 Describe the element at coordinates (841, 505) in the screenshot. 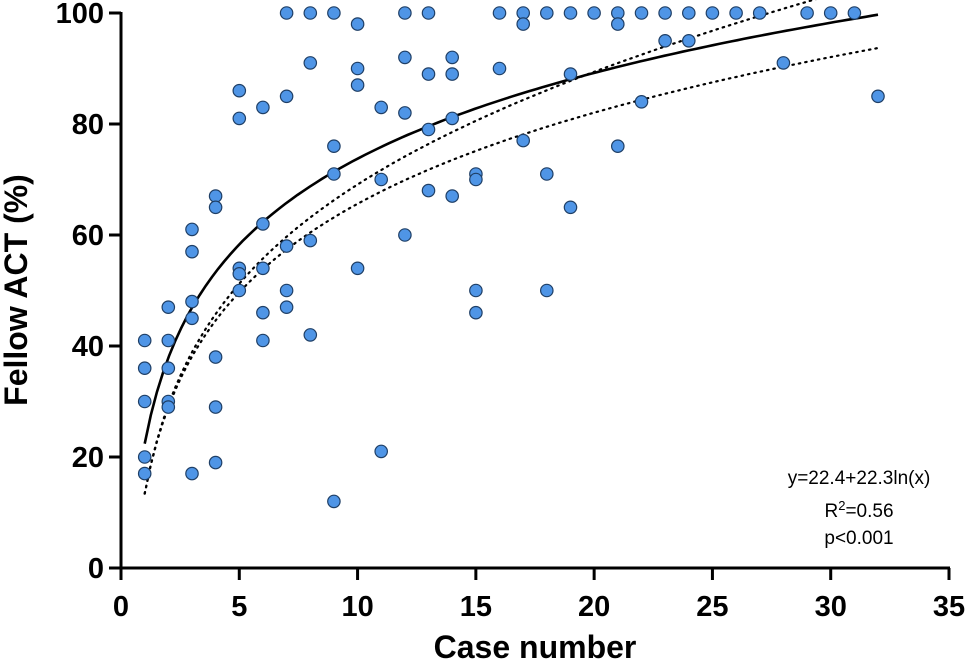

I see `r-squared-superscript: 2` at that location.